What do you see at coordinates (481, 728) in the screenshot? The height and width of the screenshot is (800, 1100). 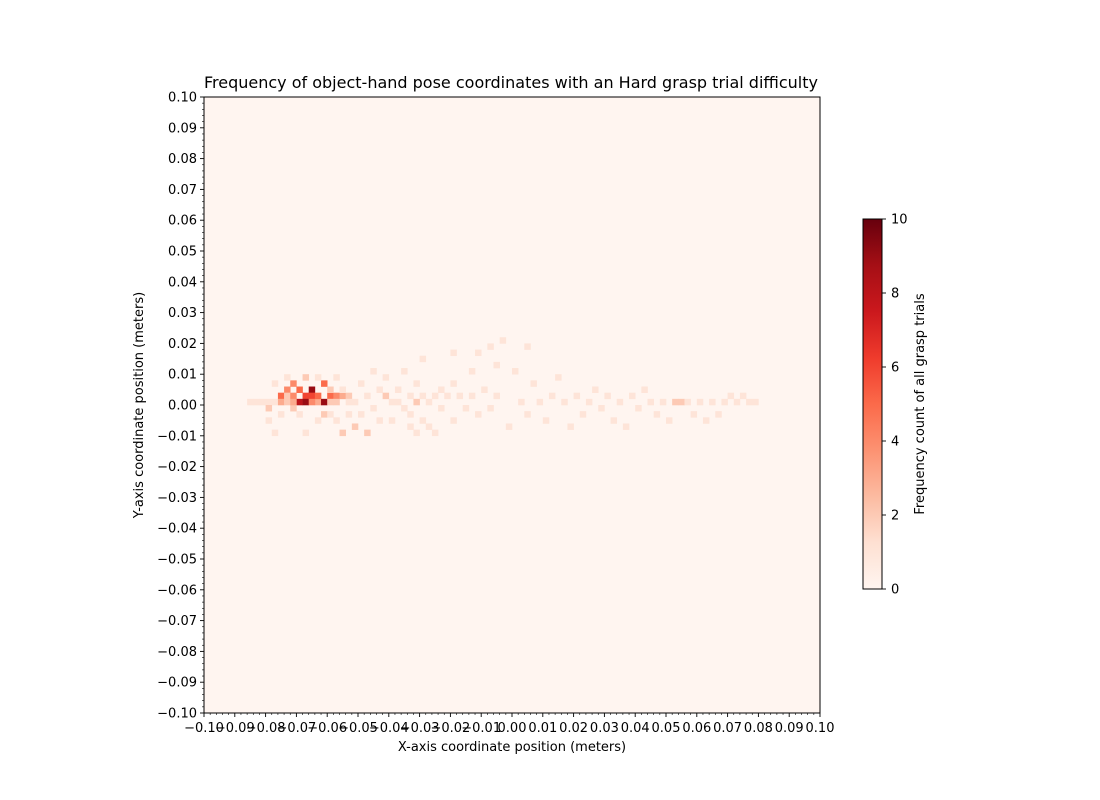 I see `x-tick-label: −0.01` at bounding box center [481, 728].